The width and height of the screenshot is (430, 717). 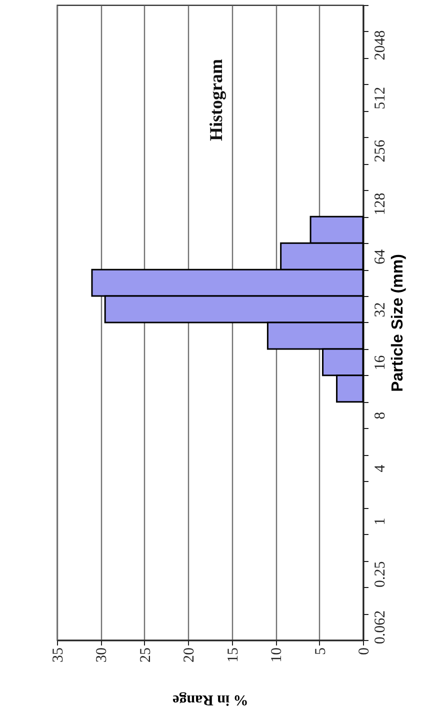 I want to click on y-tick-label: 1, so click(x=380, y=522).